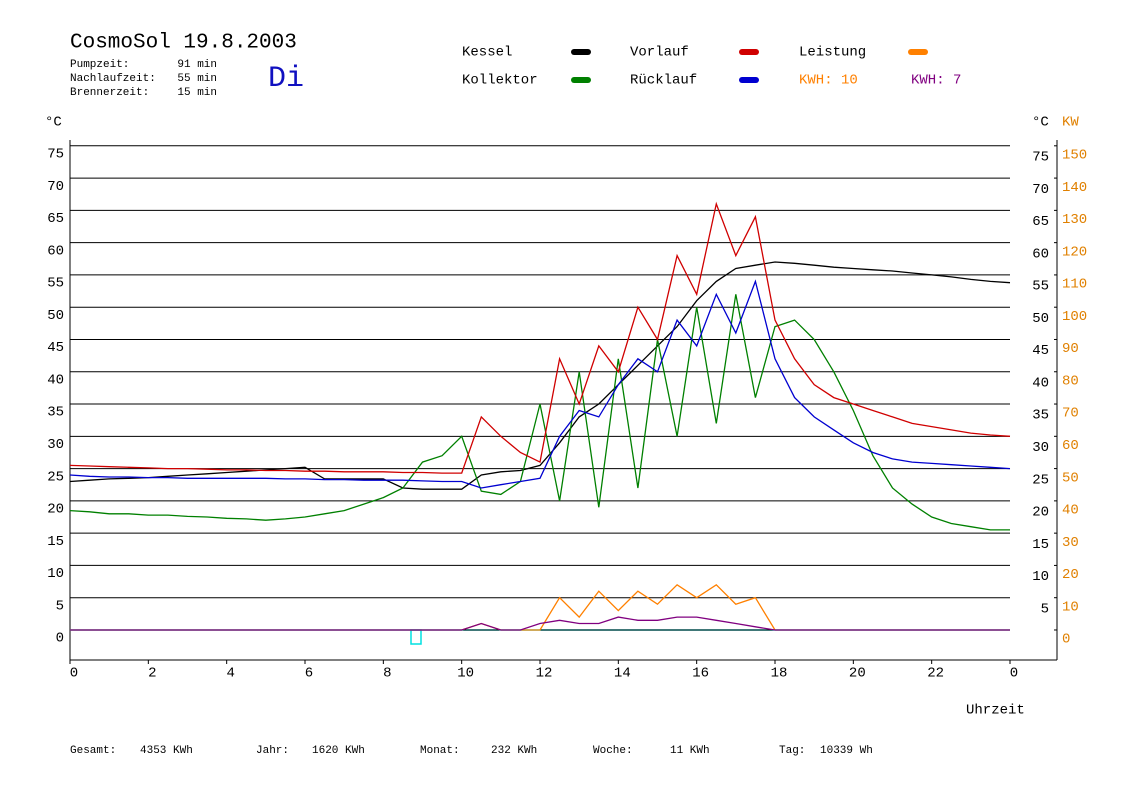  What do you see at coordinates (338, 751) in the screenshot?
I see `total-value: 1620 KWh` at bounding box center [338, 751].